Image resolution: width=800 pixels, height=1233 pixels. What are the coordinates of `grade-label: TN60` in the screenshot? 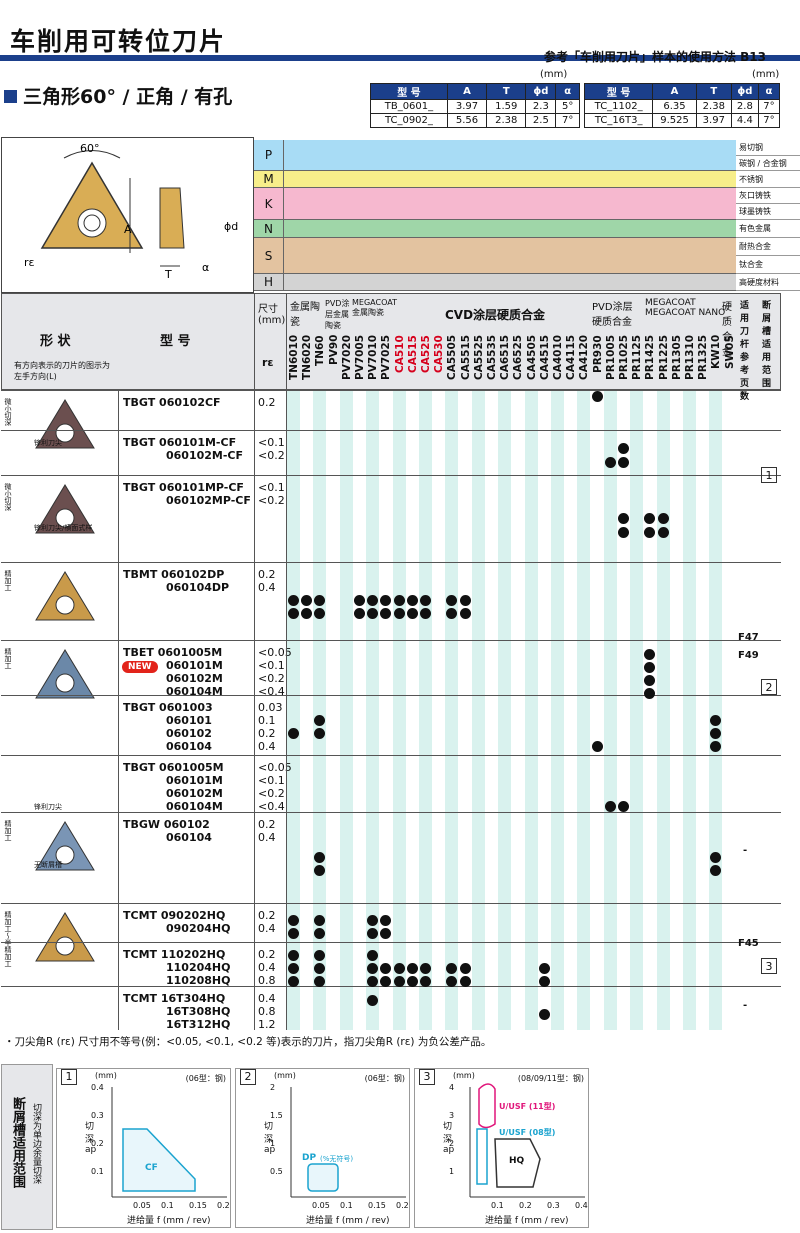 It's located at (320, 350).